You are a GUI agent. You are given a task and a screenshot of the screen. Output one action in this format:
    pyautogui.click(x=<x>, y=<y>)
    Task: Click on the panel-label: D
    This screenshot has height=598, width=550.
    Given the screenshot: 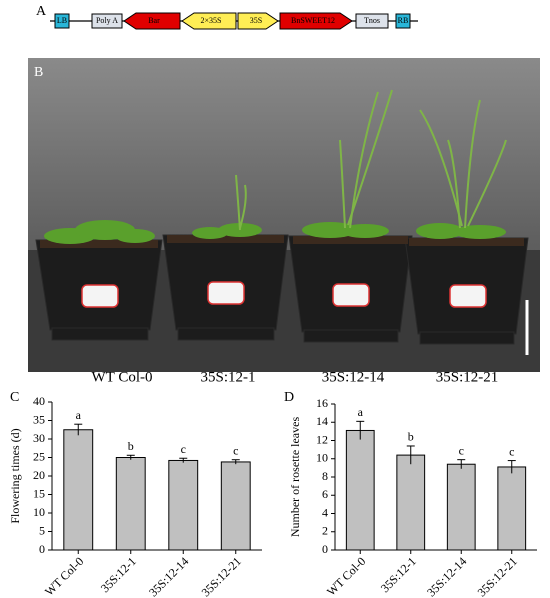 What is the action you would take?
    pyautogui.click(x=289, y=397)
    